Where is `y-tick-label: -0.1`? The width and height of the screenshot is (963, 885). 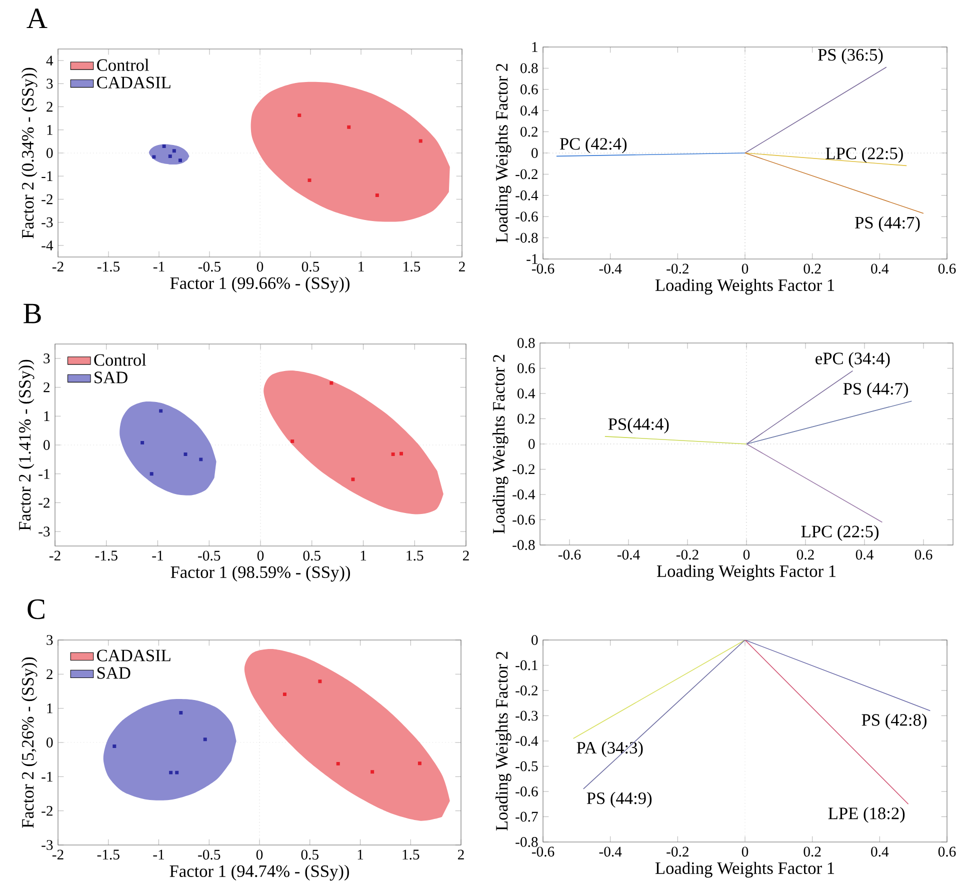 y-tick-label: -0.1 is located at coordinates (527, 665).